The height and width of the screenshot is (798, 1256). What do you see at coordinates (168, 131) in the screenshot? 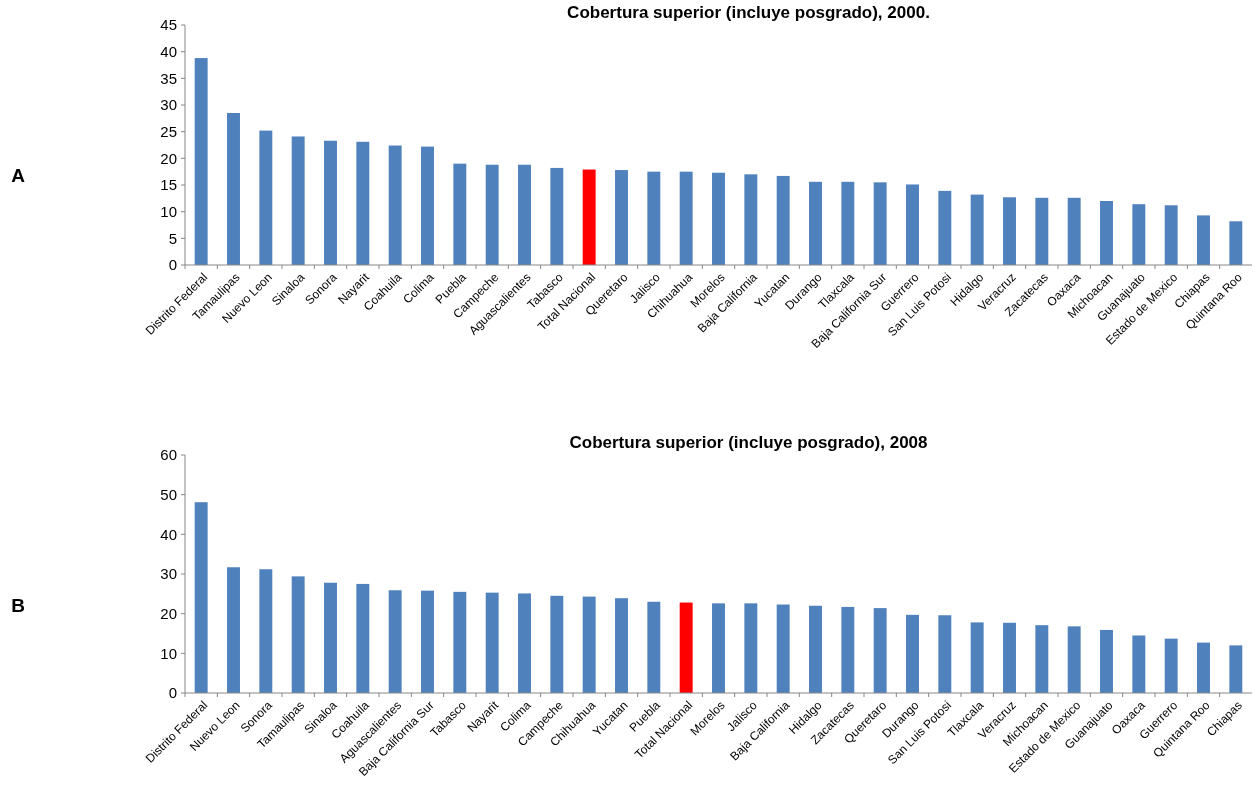
I see `y-tick-label: 25` at bounding box center [168, 131].